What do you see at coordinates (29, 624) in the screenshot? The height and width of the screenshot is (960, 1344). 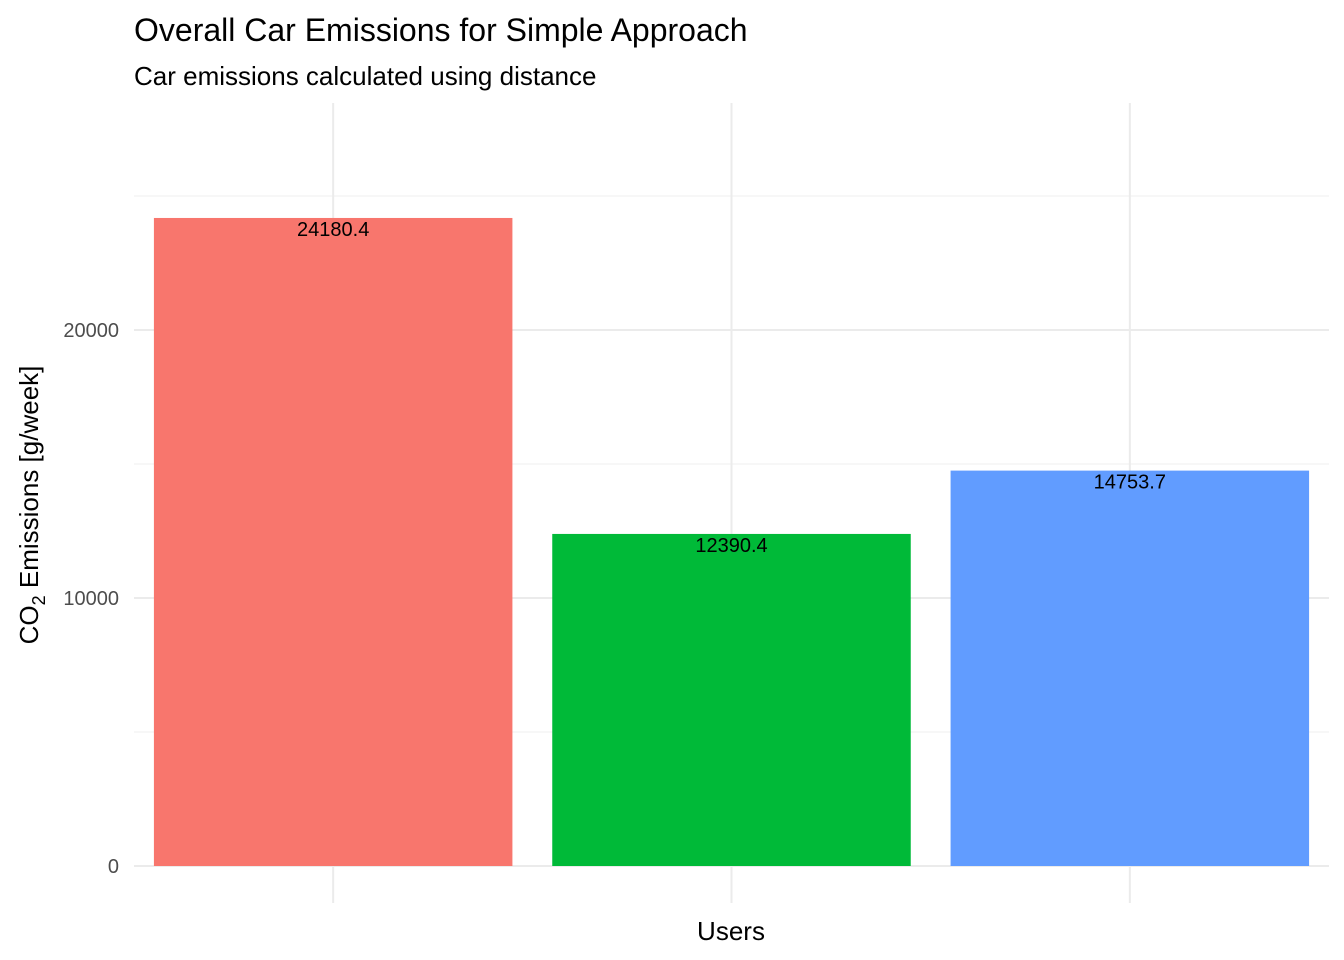 I see `y-axis-title-prefix: CO` at bounding box center [29, 624].